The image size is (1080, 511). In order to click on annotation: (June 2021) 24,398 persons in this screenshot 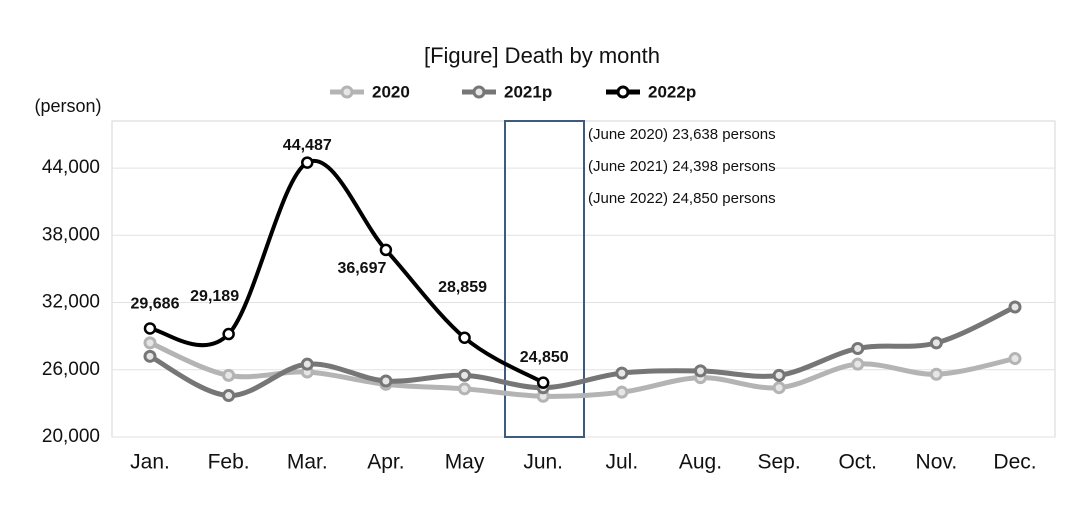, I will do `click(682, 166)`.